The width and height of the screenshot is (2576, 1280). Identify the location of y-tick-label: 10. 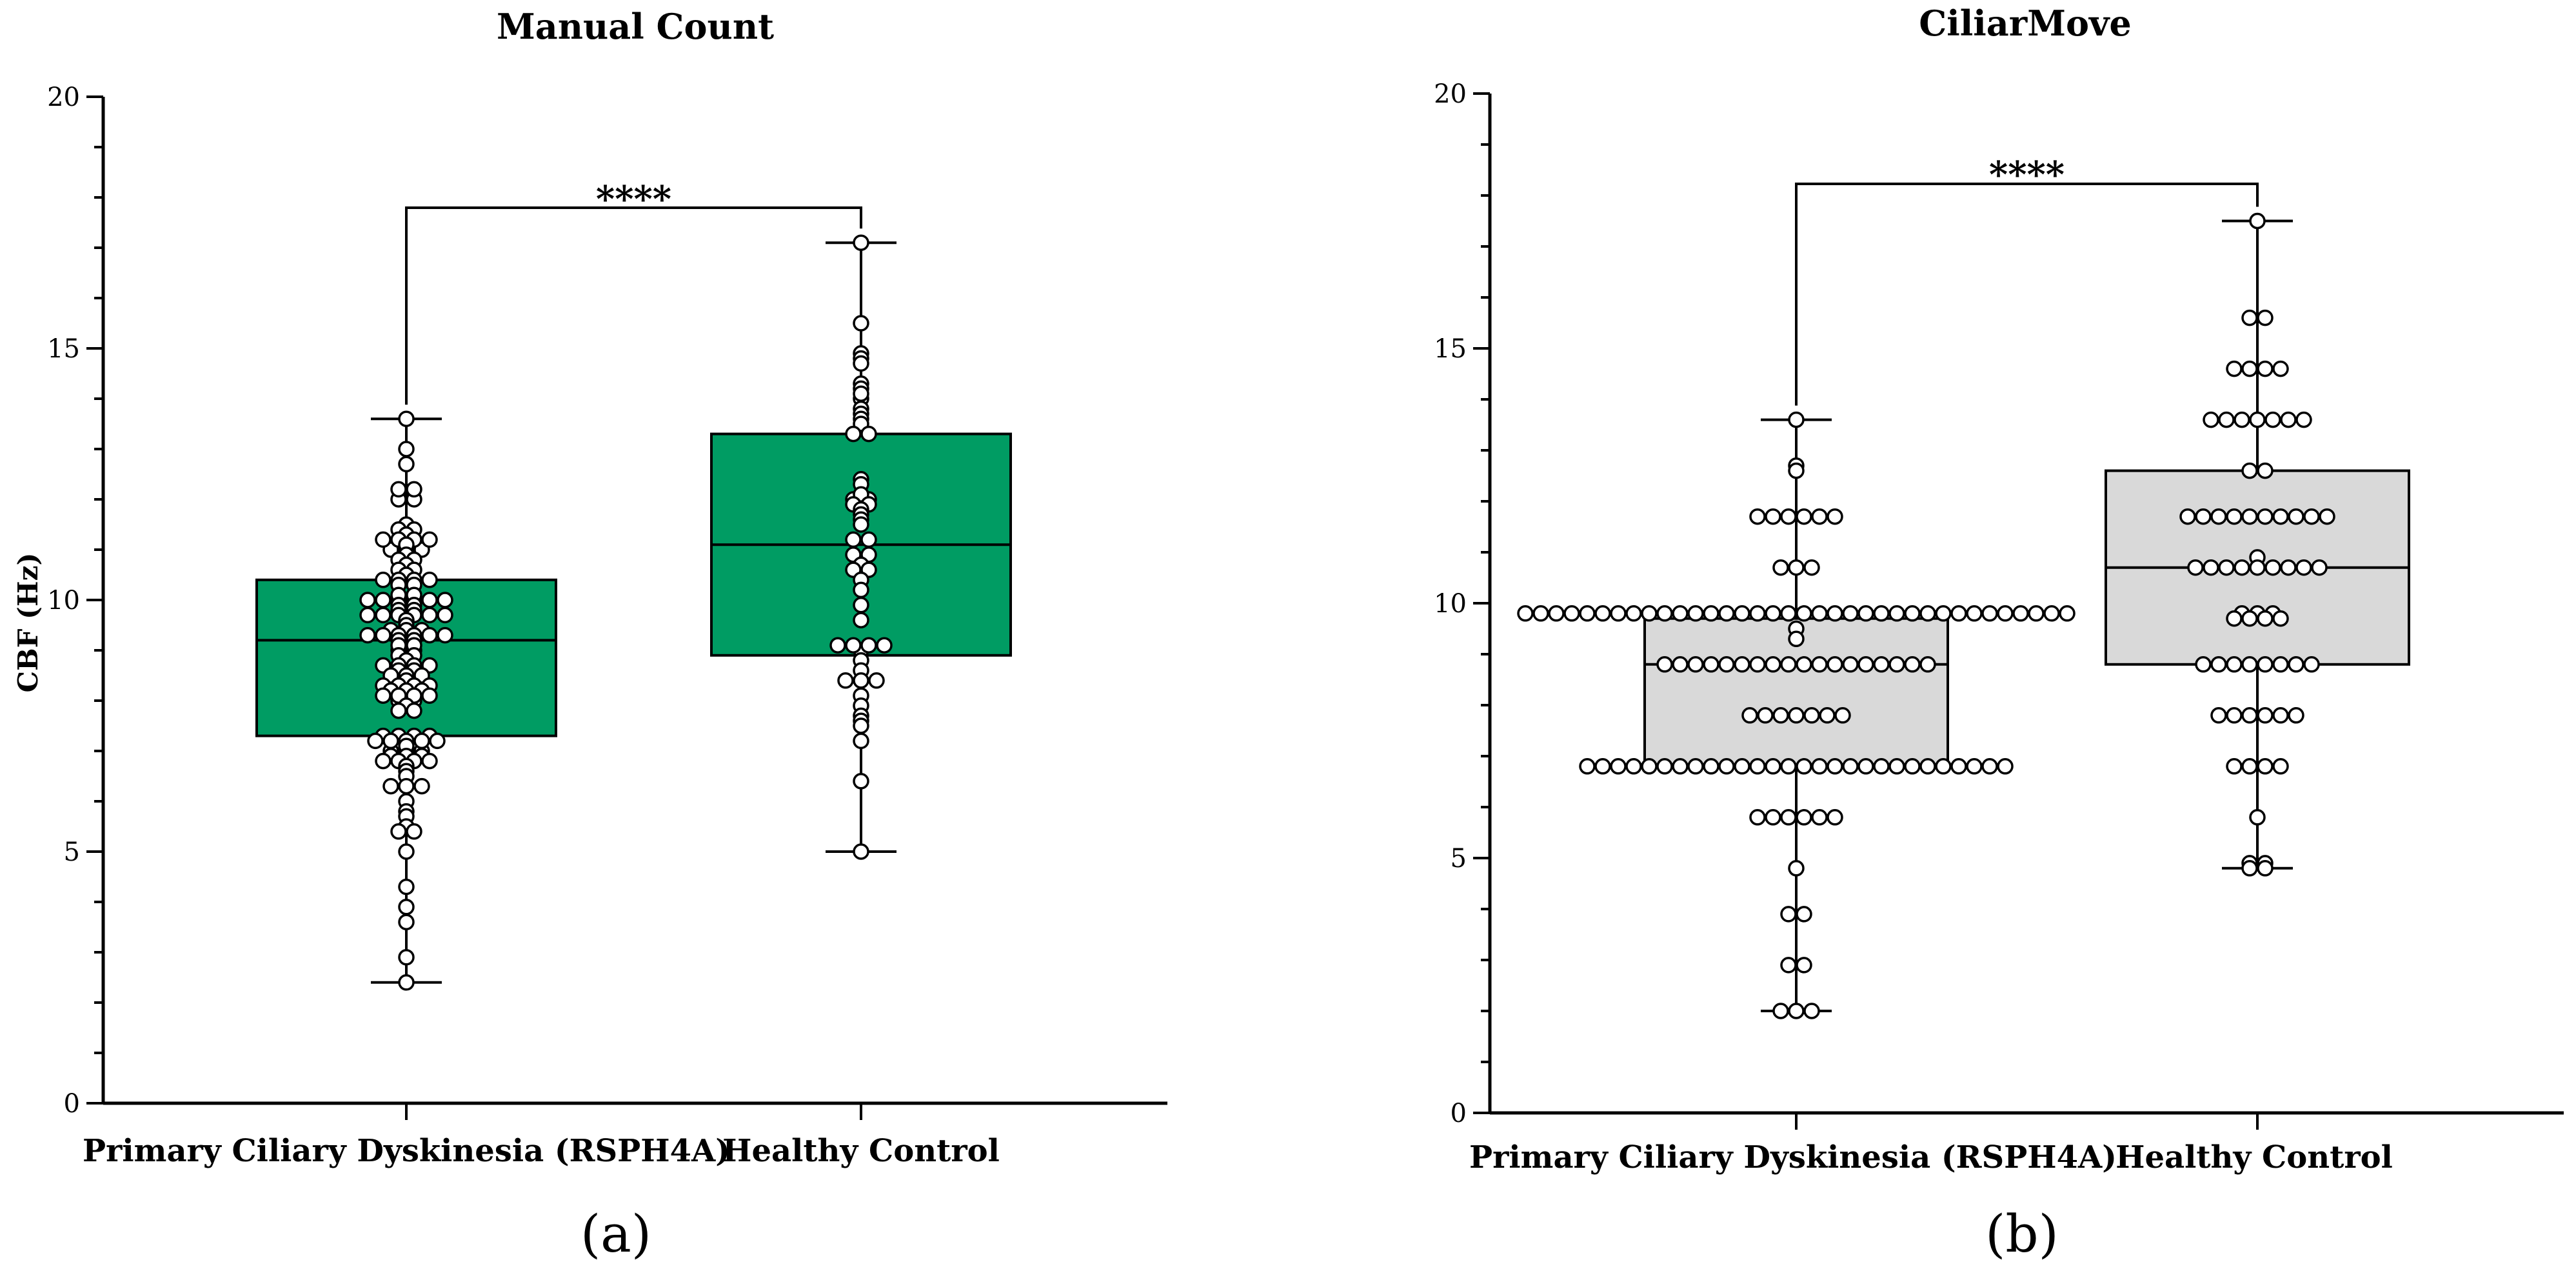
(63, 600).